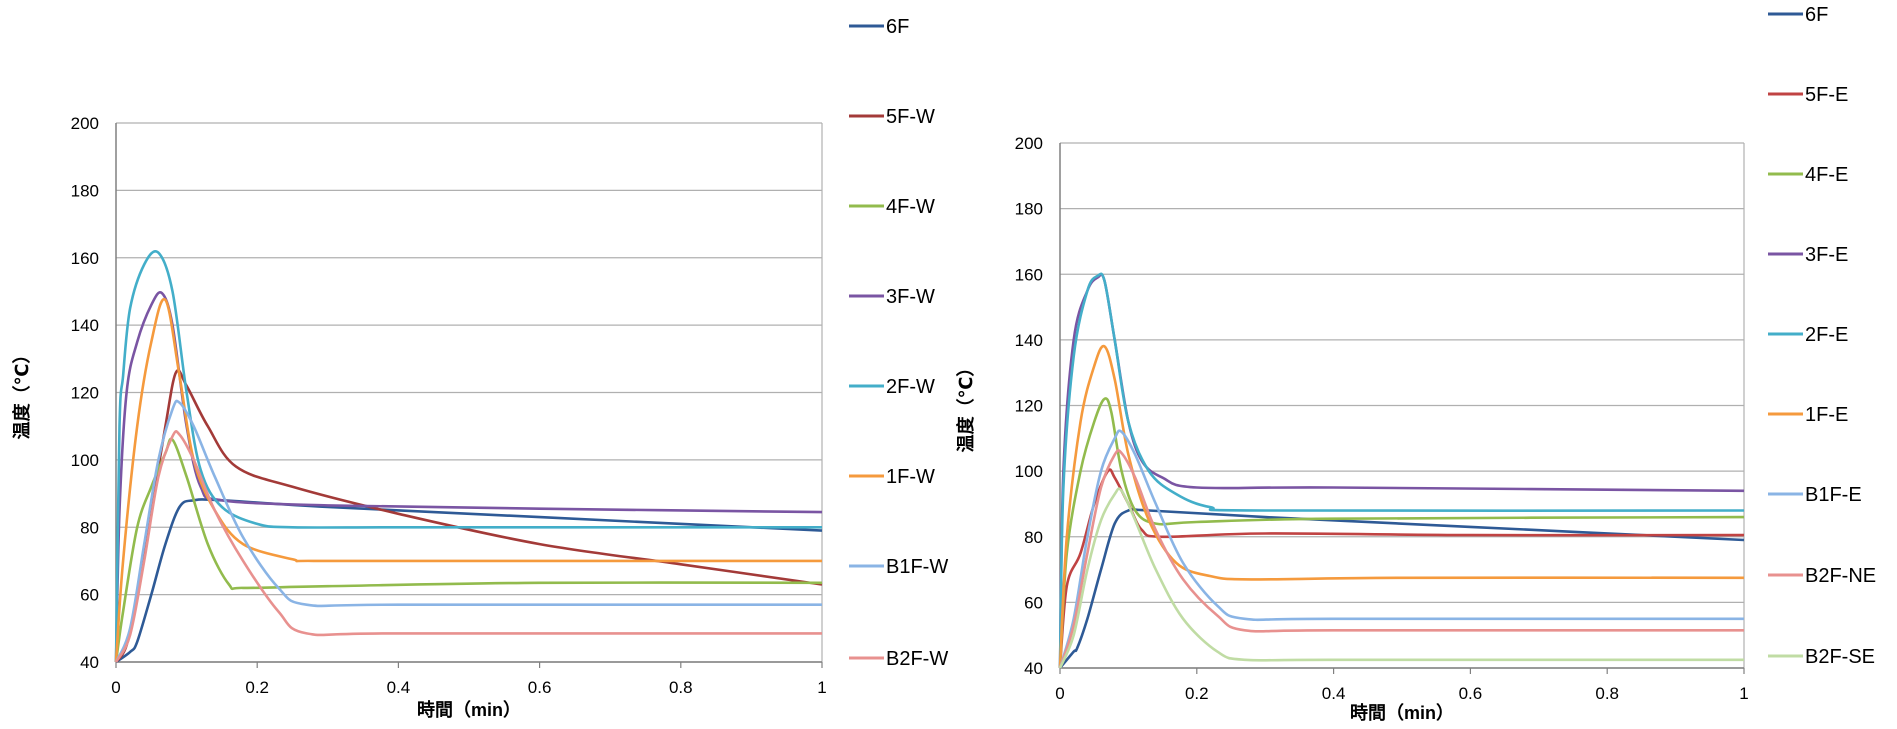 This screenshot has width=1897, height=729. What do you see at coordinates (1826, 175) in the screenshot?
I see `legend-label: 4F-E` at bounding box center [1826, 175].